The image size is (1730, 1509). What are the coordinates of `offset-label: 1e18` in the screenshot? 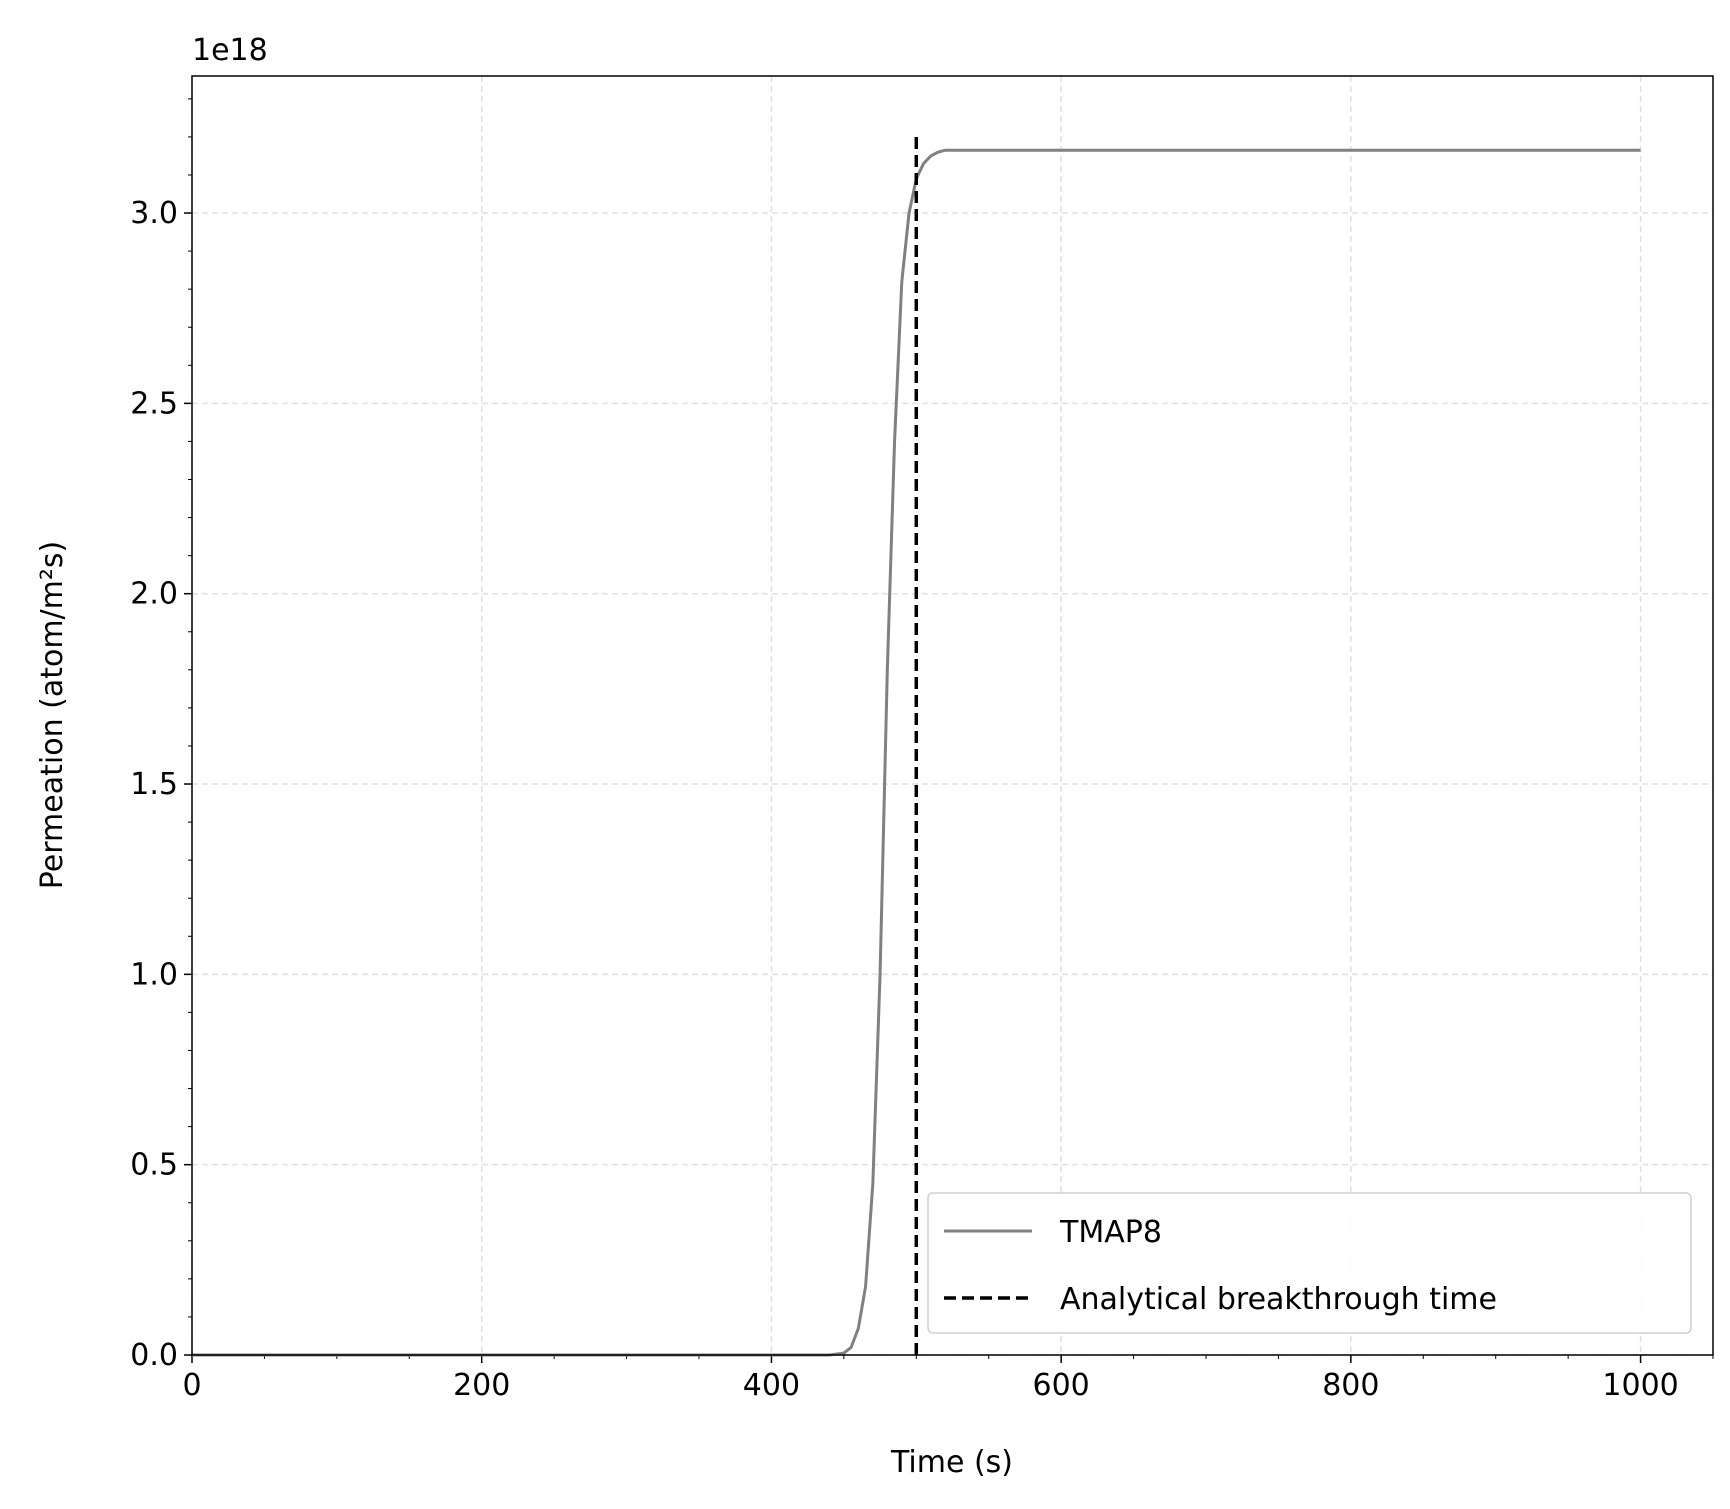 It's located at (230, 50).